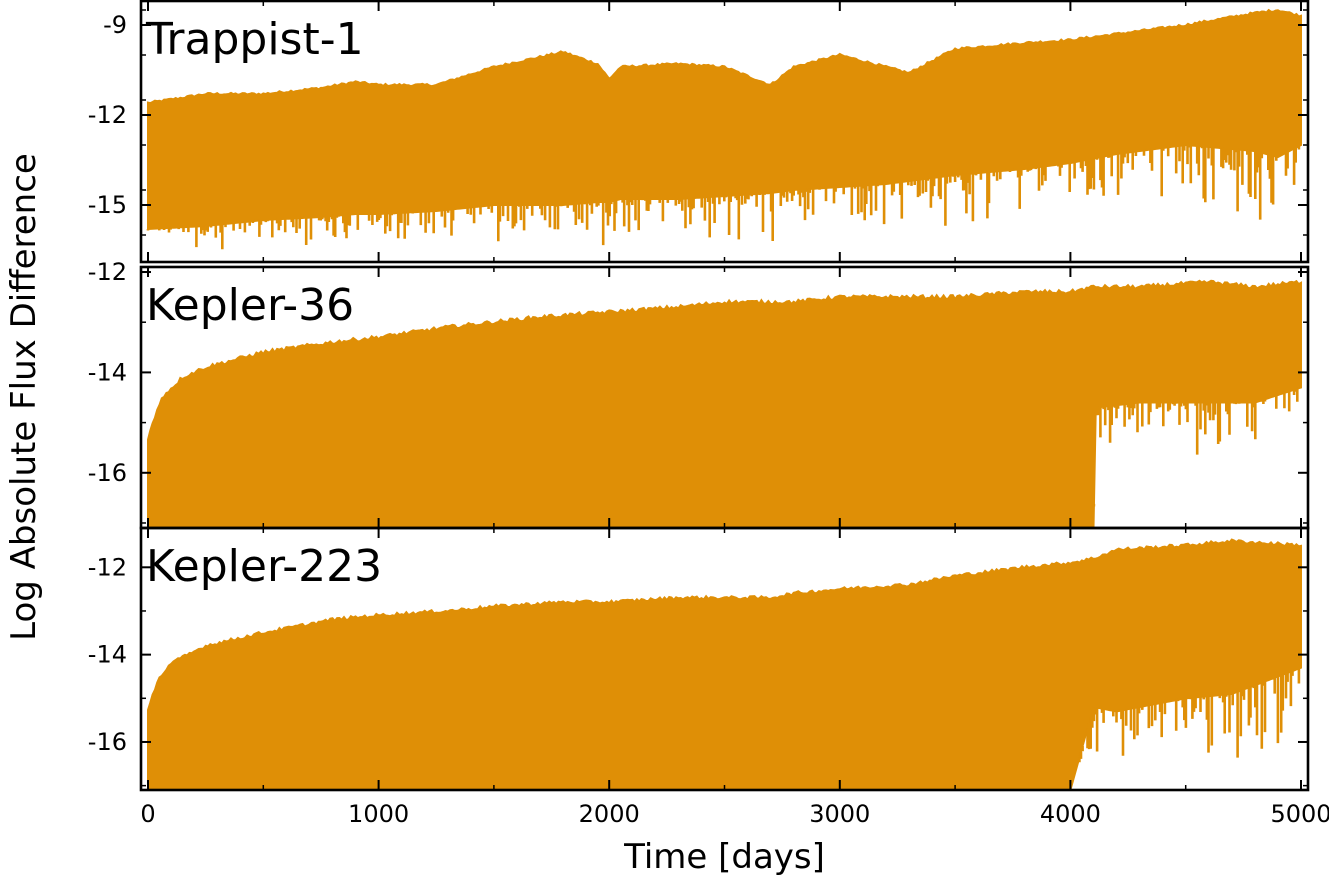 The image size is (1329, 886). Describe the element at coordinates (264, 566) in the screenshot. I see `panel-title: Kepler-223` at that location.